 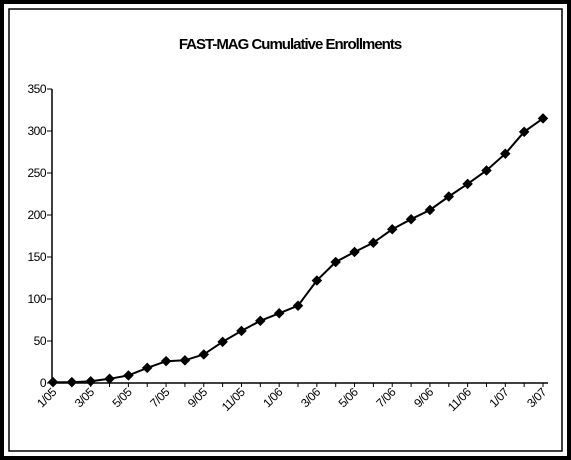 I want to click on y-tick-label: 200, so click(x=36, y=215).